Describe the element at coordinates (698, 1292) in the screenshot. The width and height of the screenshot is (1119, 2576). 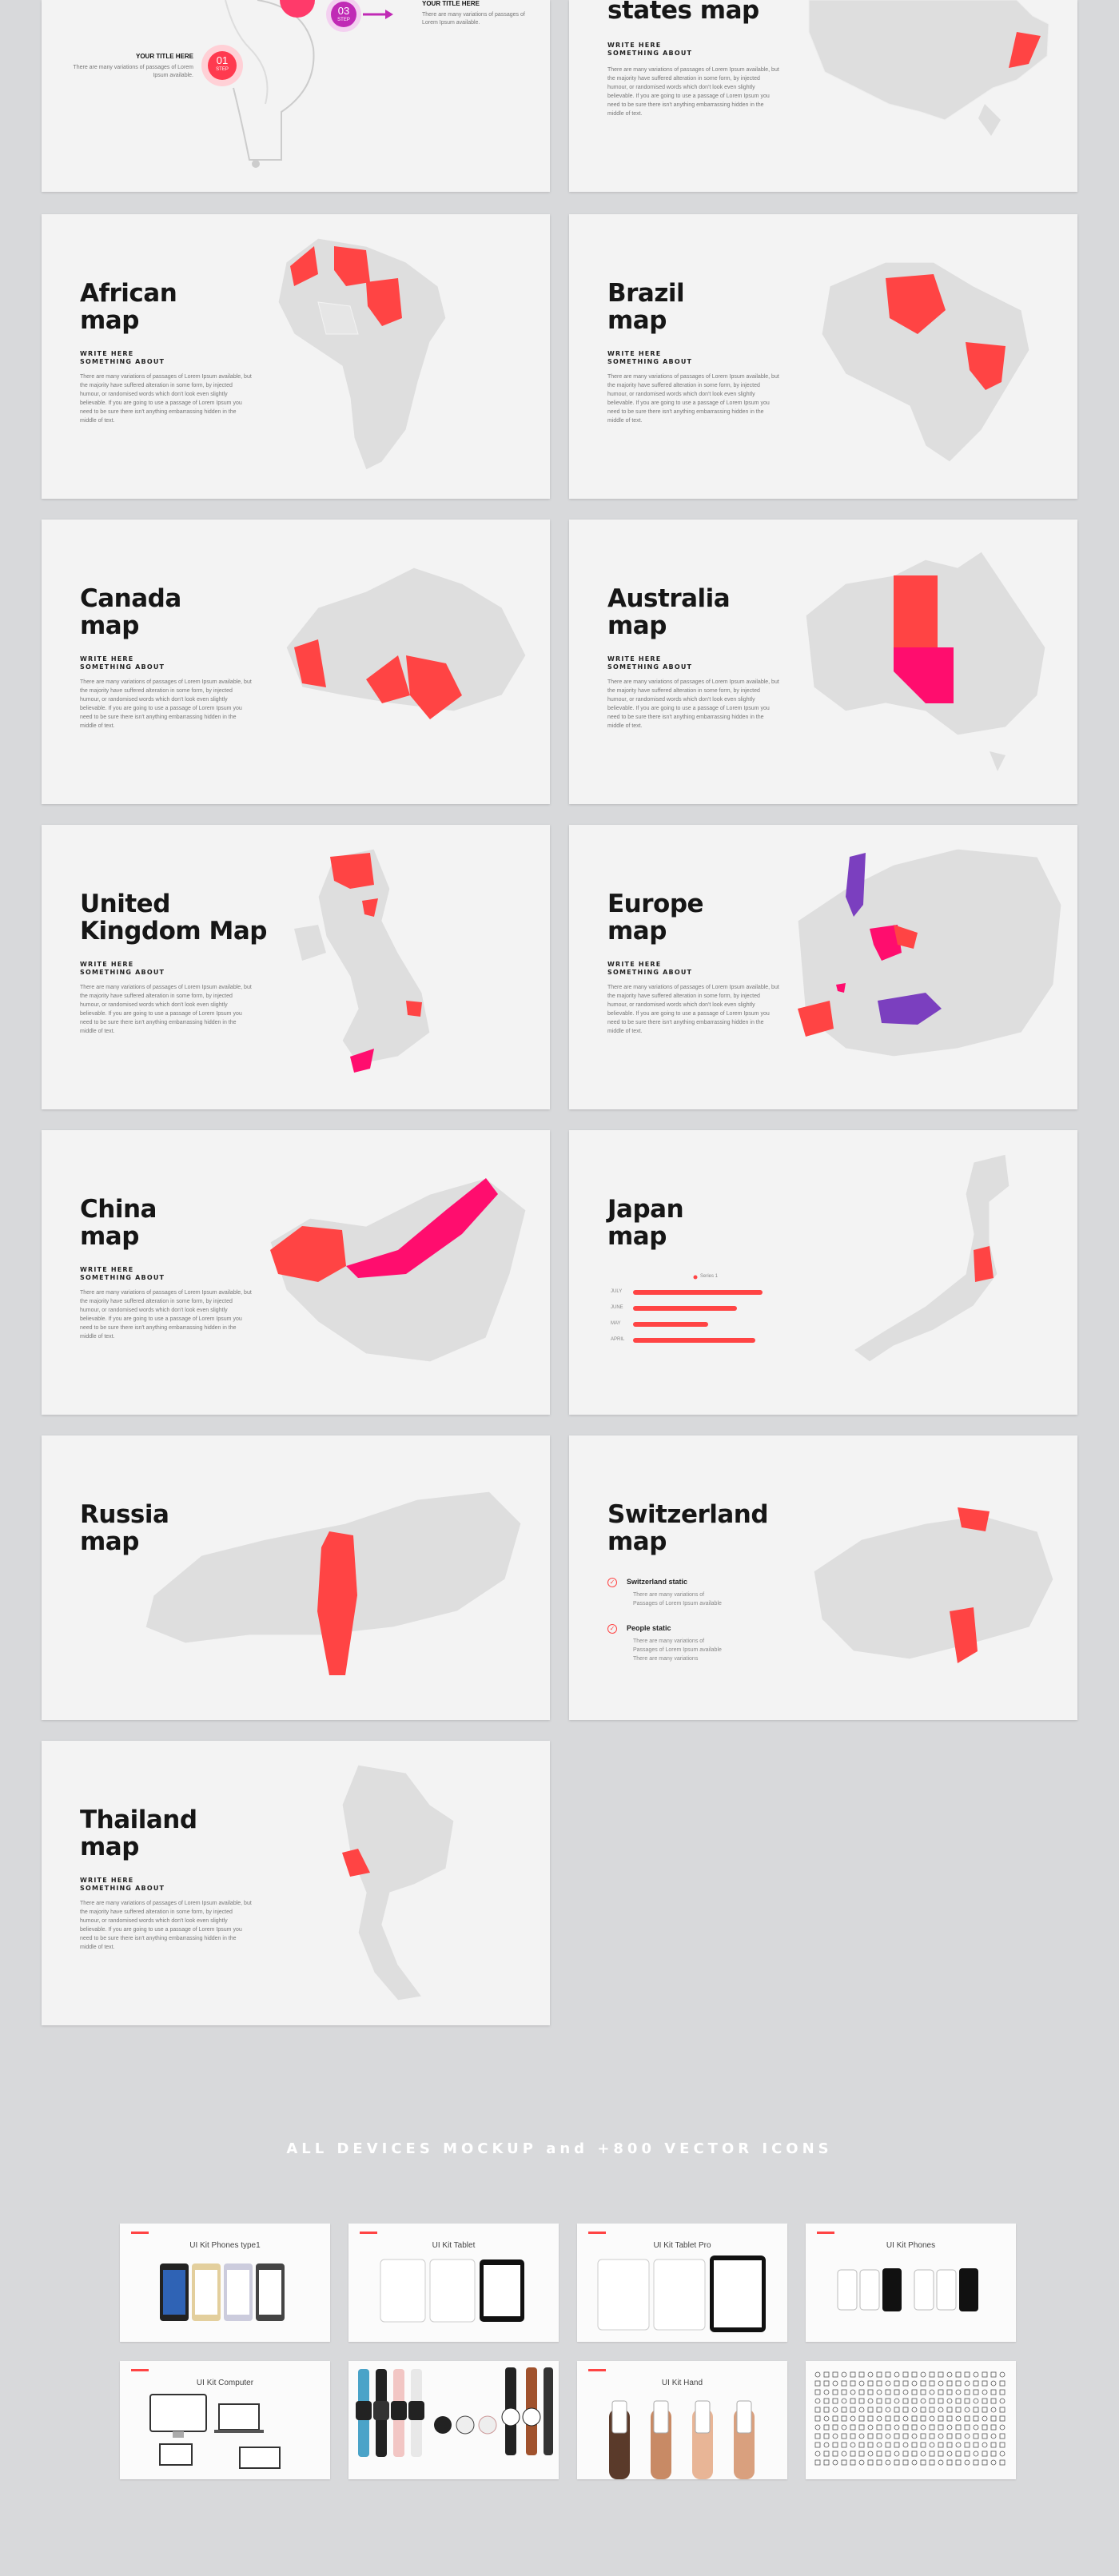
I see `bar` at that location.